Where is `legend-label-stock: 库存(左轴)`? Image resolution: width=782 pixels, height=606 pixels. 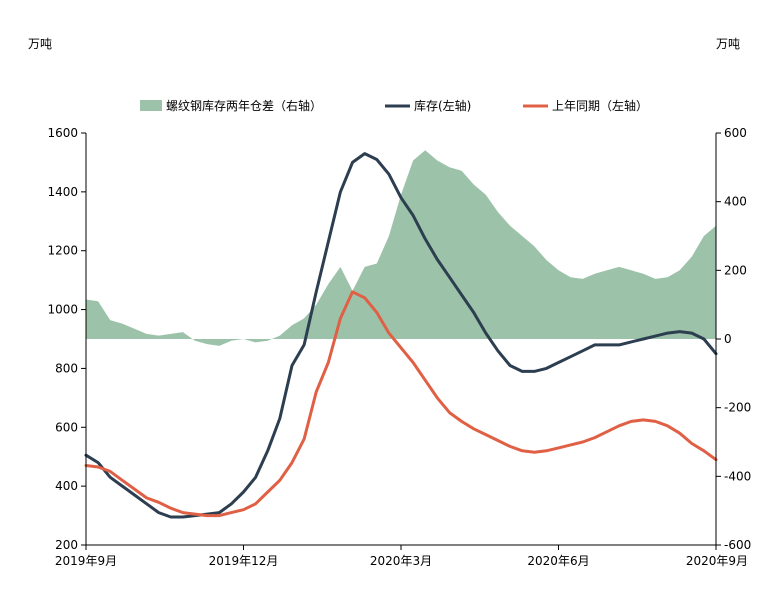 legend-label-stock: 库存(左轴) is located at coordinates (442, 105).